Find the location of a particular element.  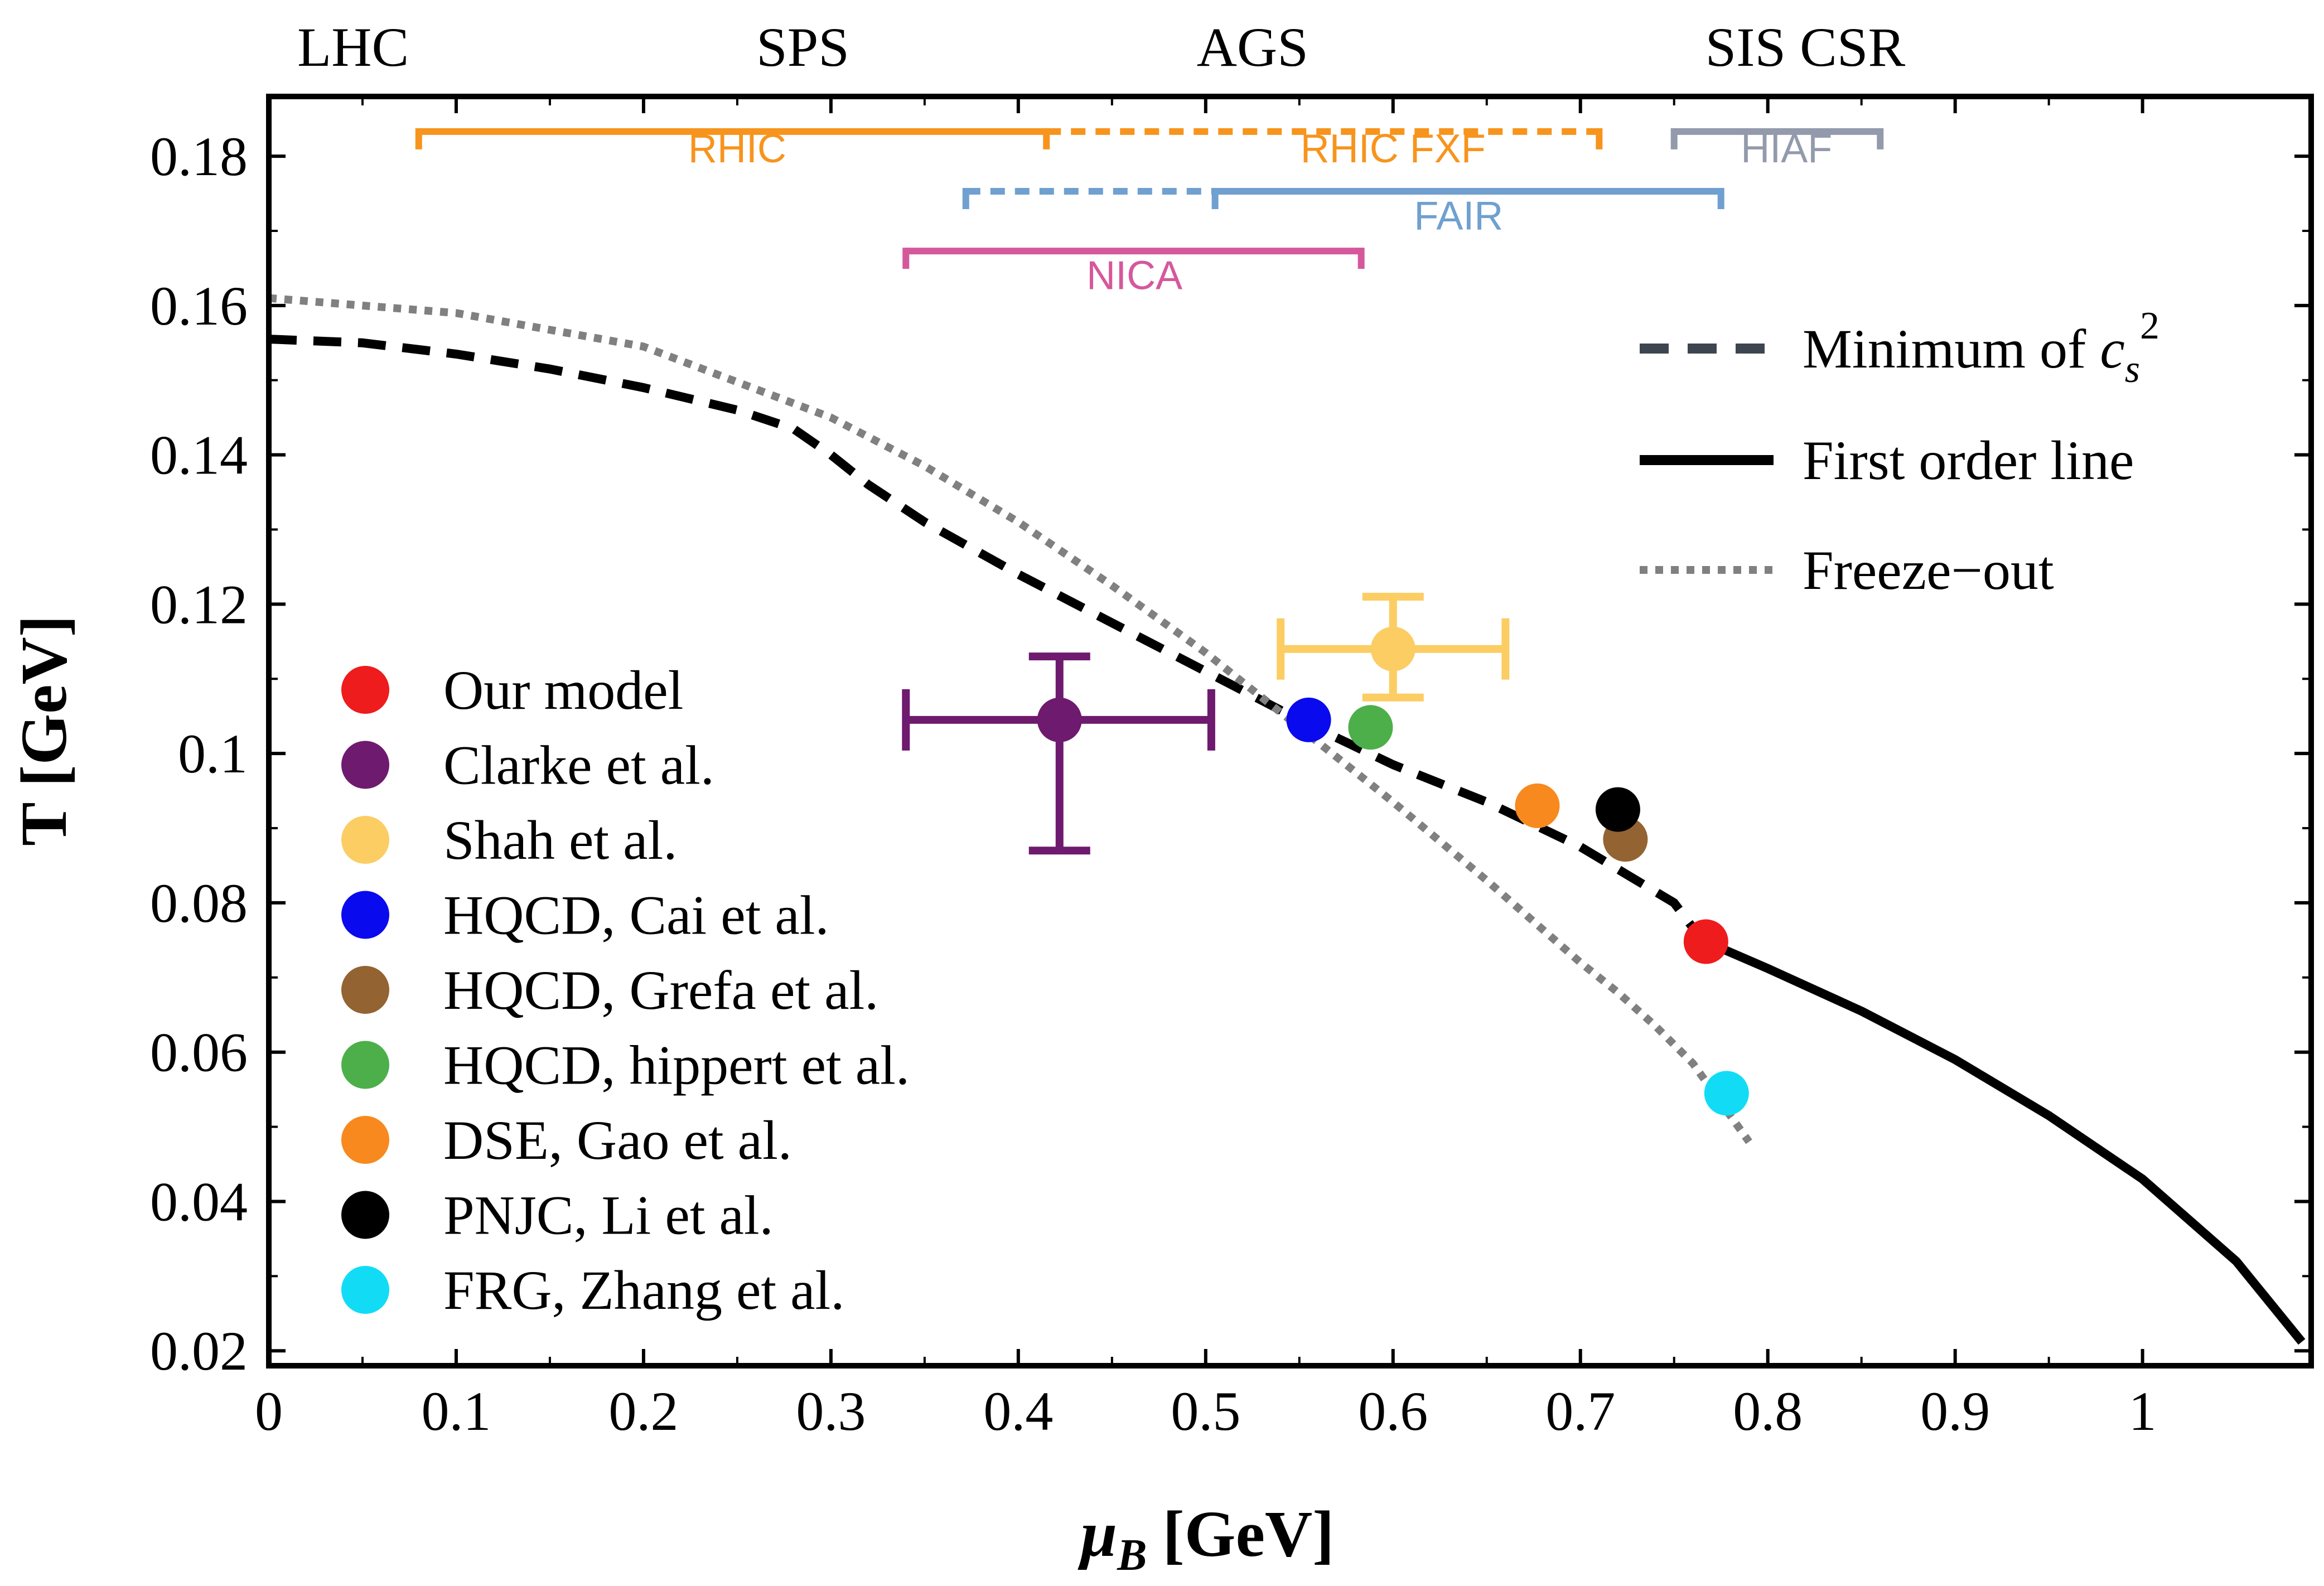

x-axis-unit: [GeV] is located at coordinates (1249, 1533).